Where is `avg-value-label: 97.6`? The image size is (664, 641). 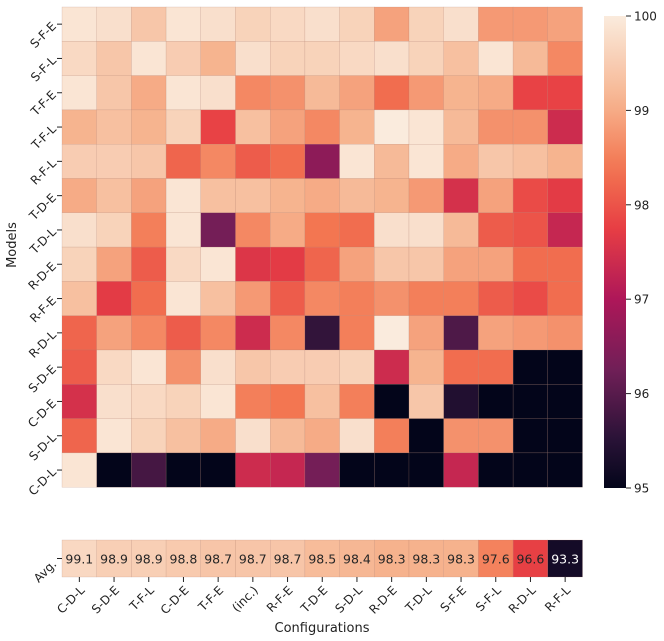 avg-value-label: 97.6 is located at coordinates (496, 559).